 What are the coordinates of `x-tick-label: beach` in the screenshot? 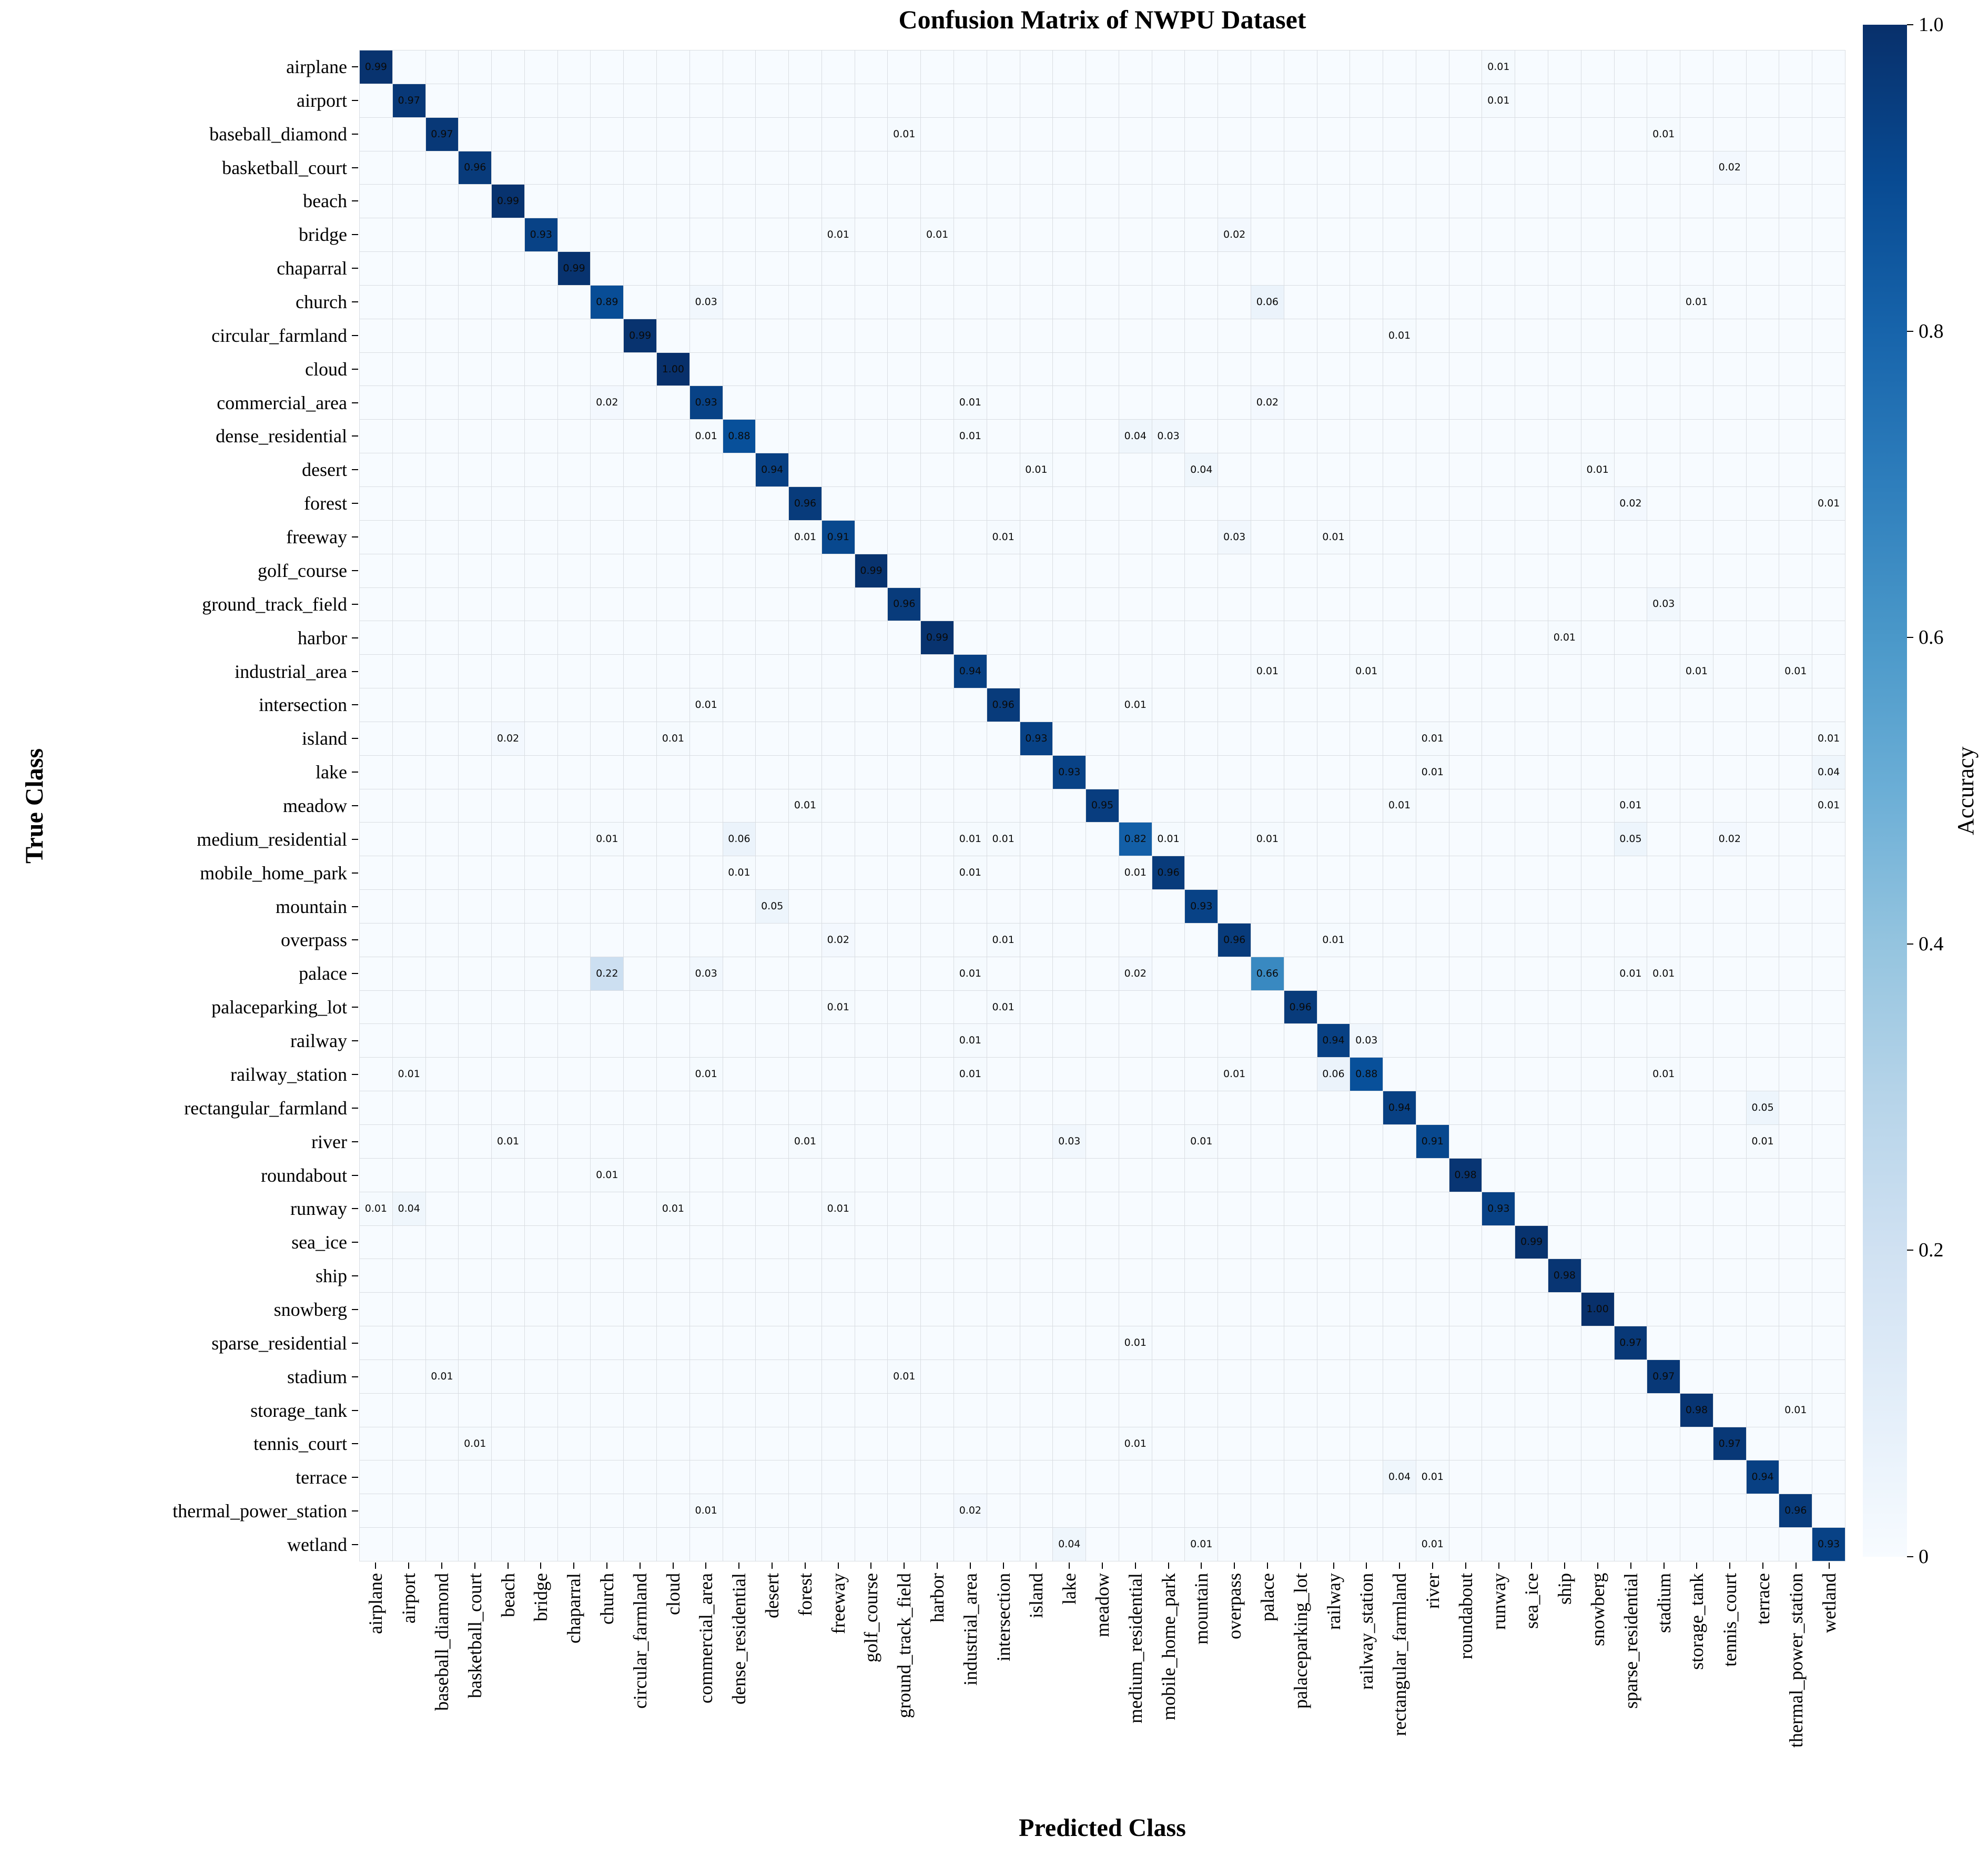 It's located at (508, 1595).